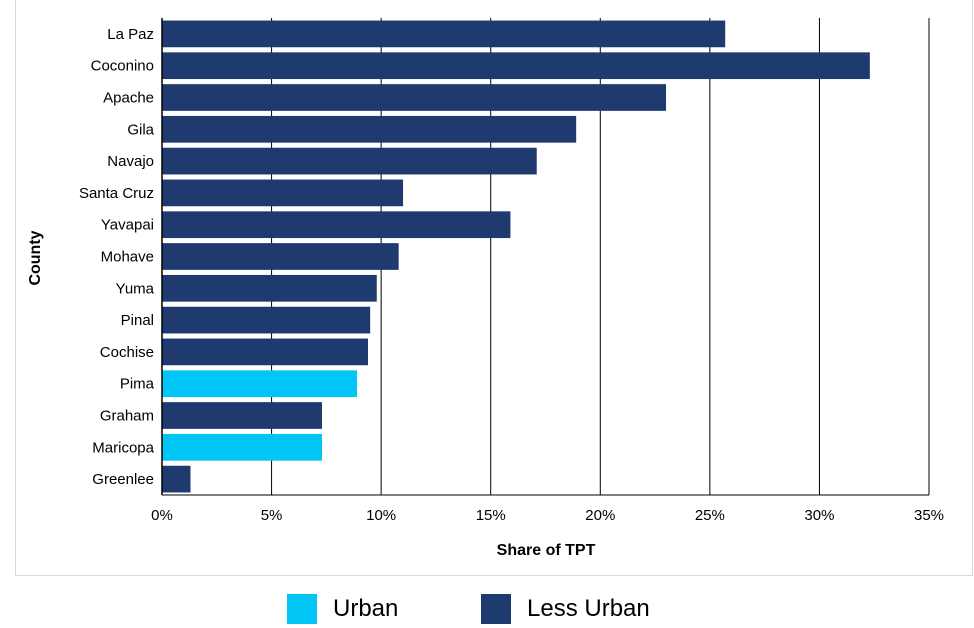 The width and height of the screenshot is (974, 628). Describe the element at coordinates (710, 515) in the screenshot. I see `x-tick-label: 25%` at that location.